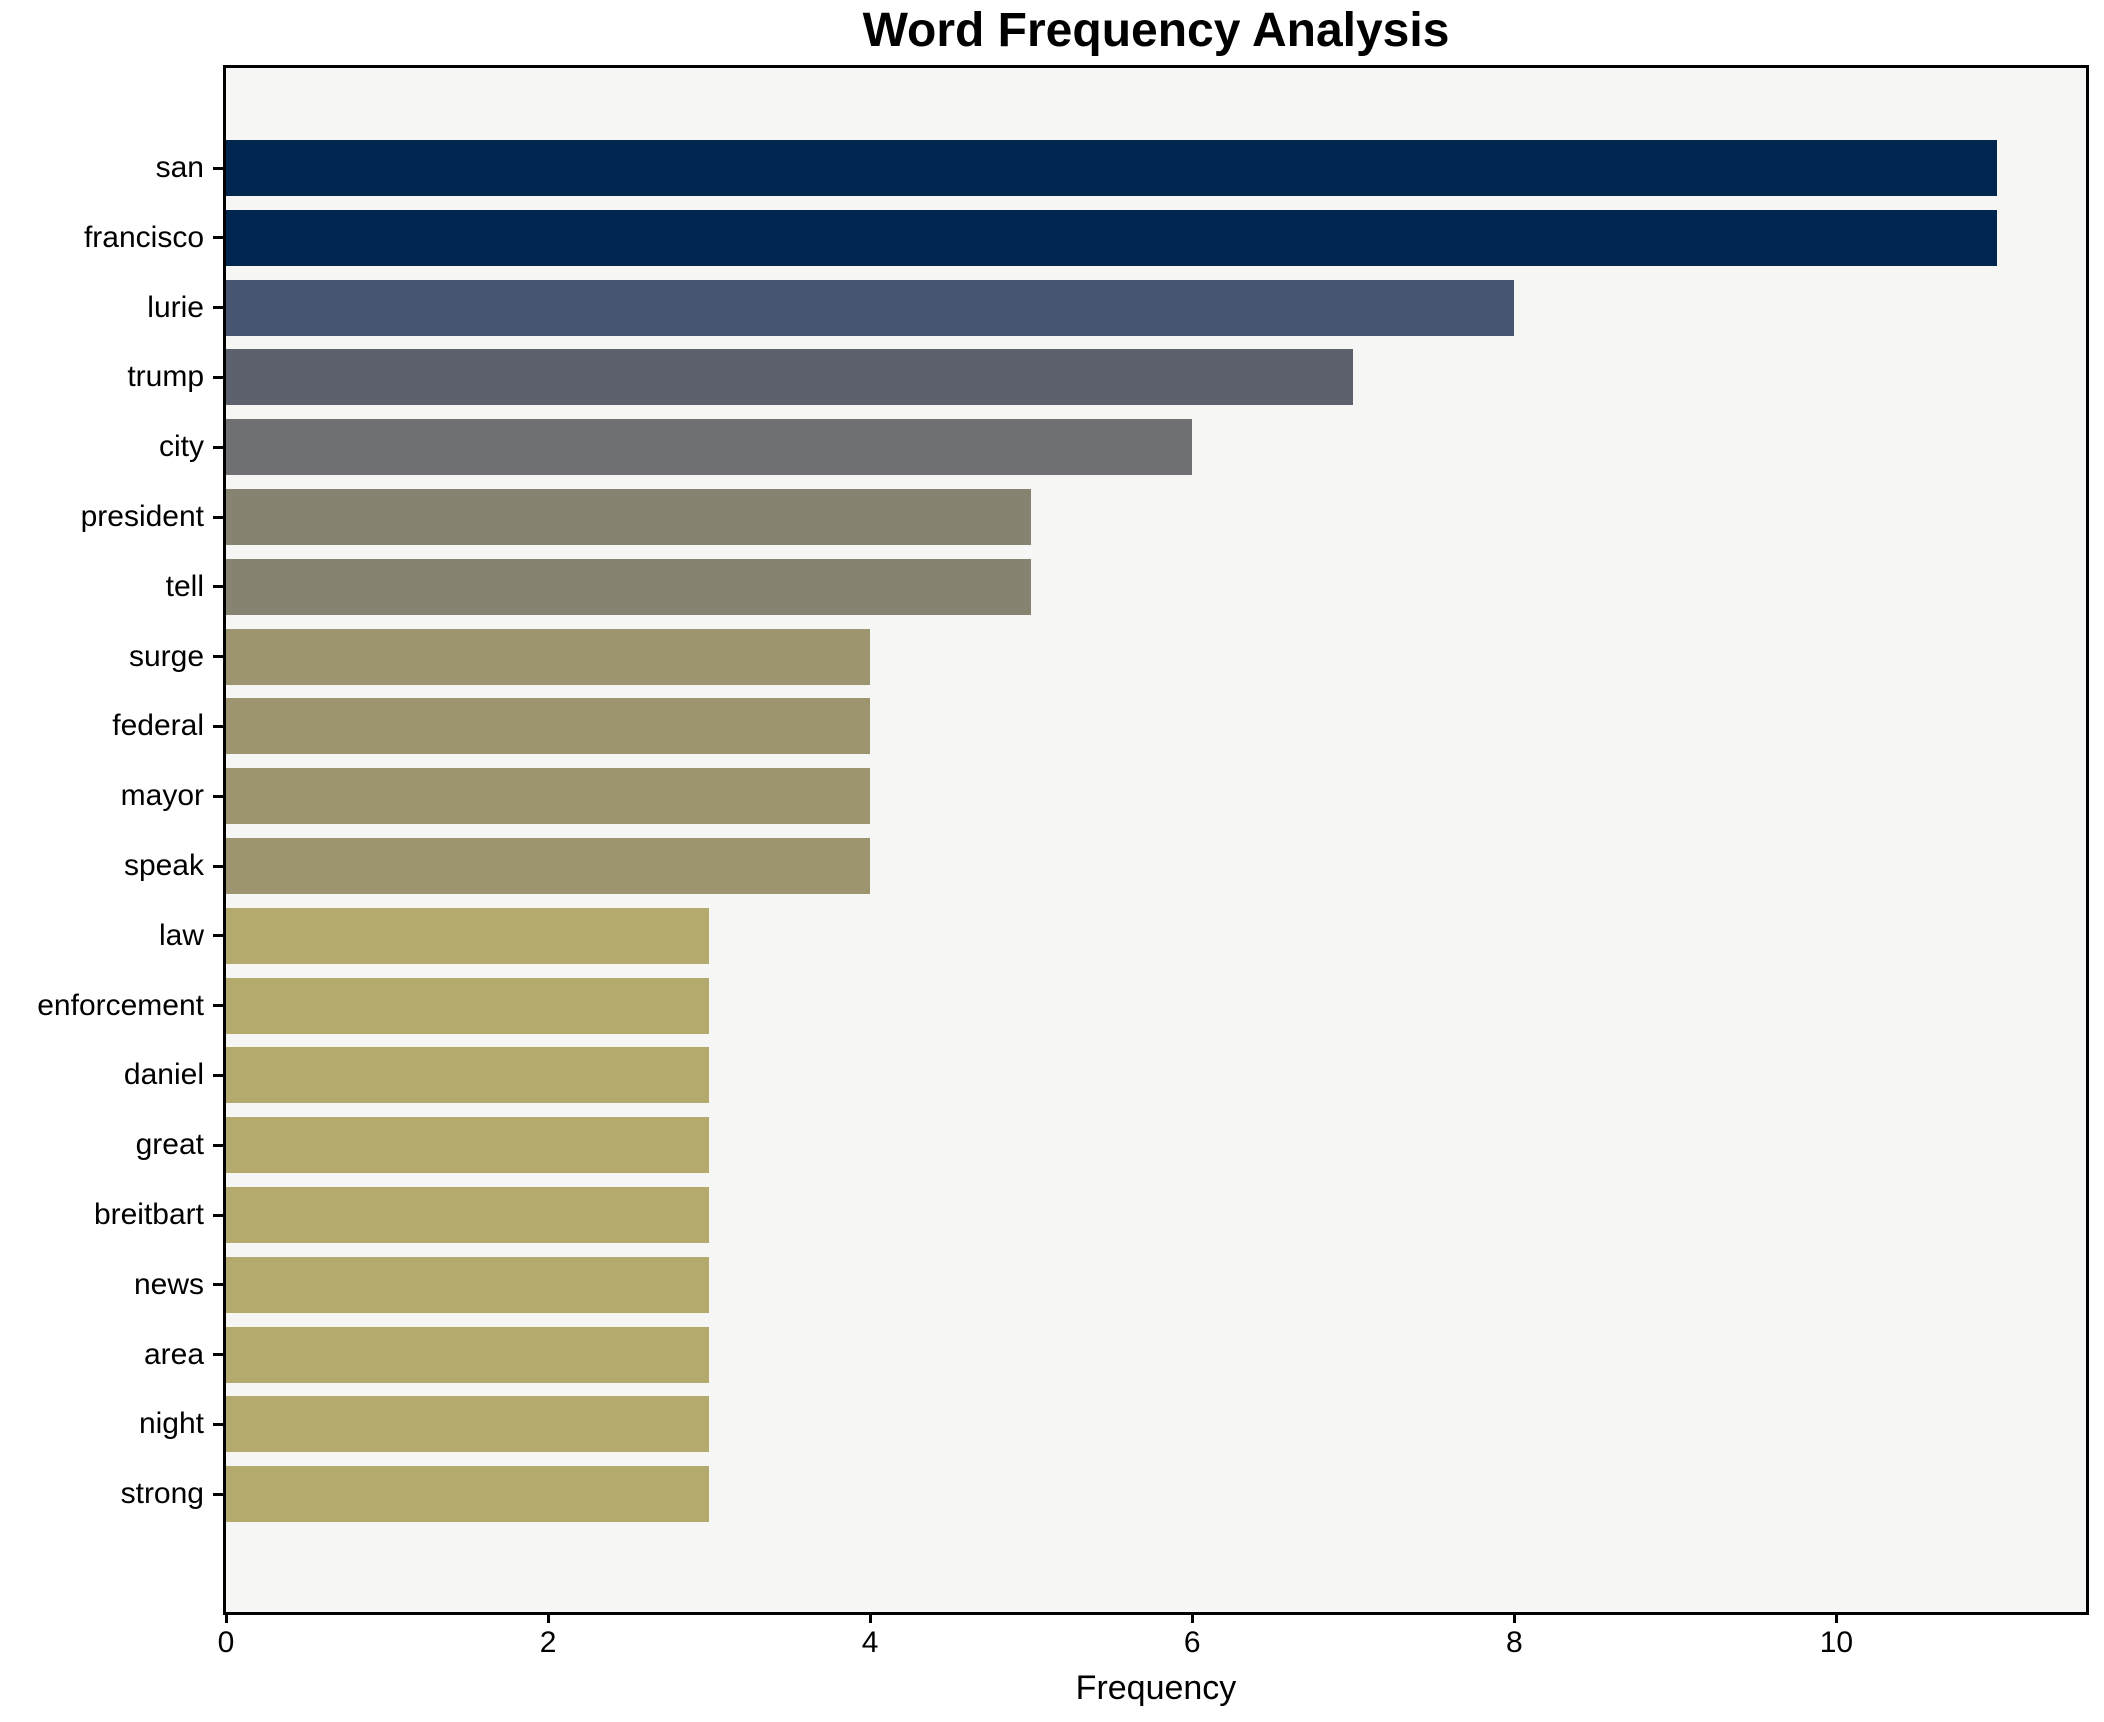 The height and width of the screenshot is (1722, 2104). Describe the element at coordinates (143, 237) in the screenshot. I see `y-tick-label-francisco: francisco` at that location.